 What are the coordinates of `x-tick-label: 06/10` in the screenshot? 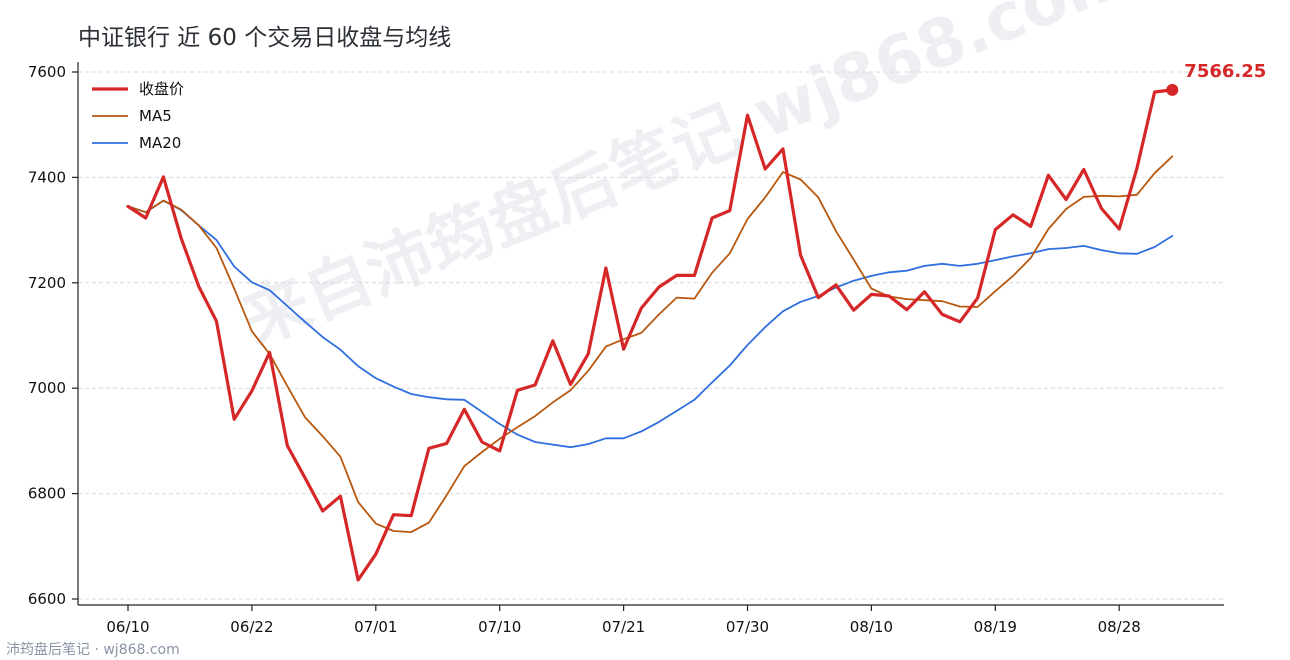 It's located at (127, 627).